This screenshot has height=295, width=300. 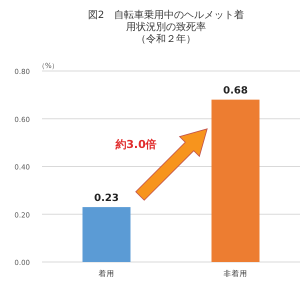 I want to click on chart-subtitle: （令和２年）, so click(x=166, y=40).